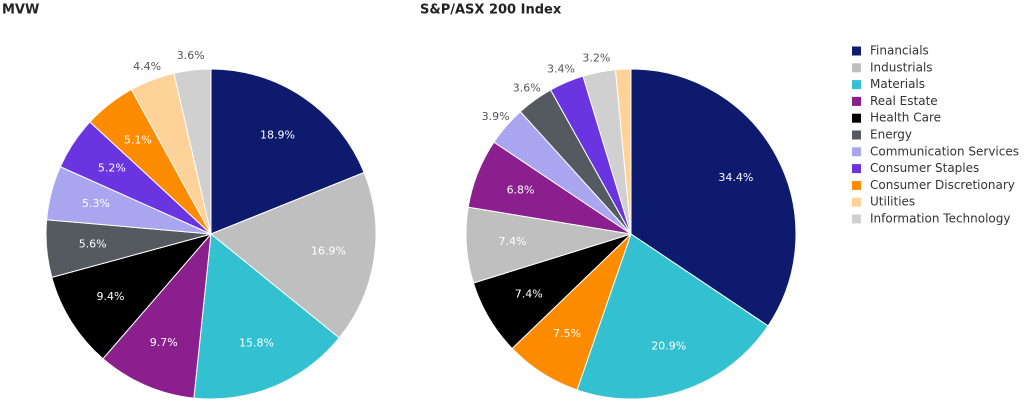 This screenshot has width=1027, height=410. I want to click on data-label: 7.5%, so click(567, 333).